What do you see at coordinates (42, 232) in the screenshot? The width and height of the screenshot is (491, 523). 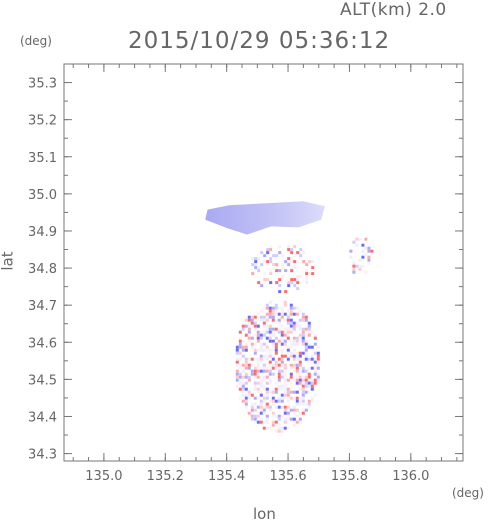 I see `y-tick-label: 34.9` at bounding box center [42, 232].